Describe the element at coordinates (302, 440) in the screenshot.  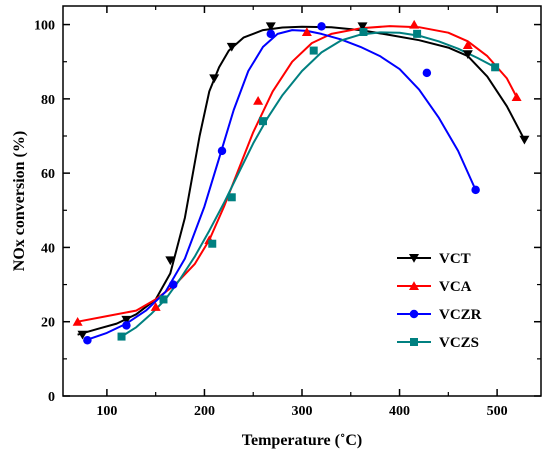
I see `x-axis-title: Temperature (˚C)` at that location.